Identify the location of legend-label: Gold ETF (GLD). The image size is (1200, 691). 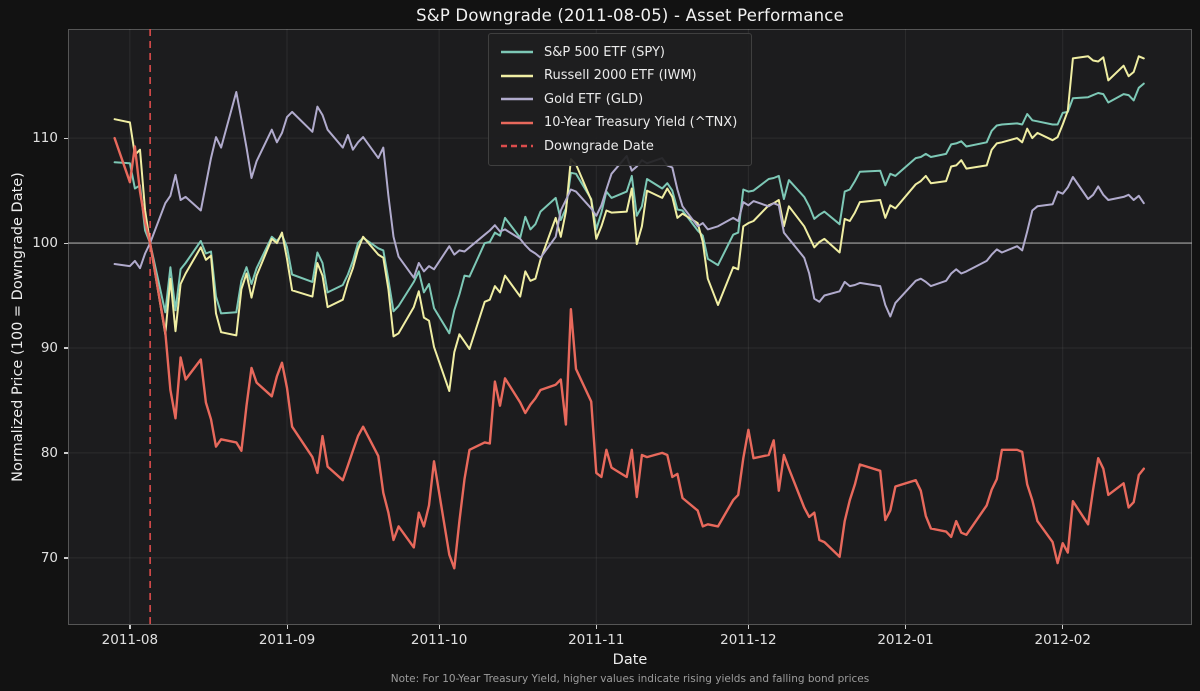
(594, 99).